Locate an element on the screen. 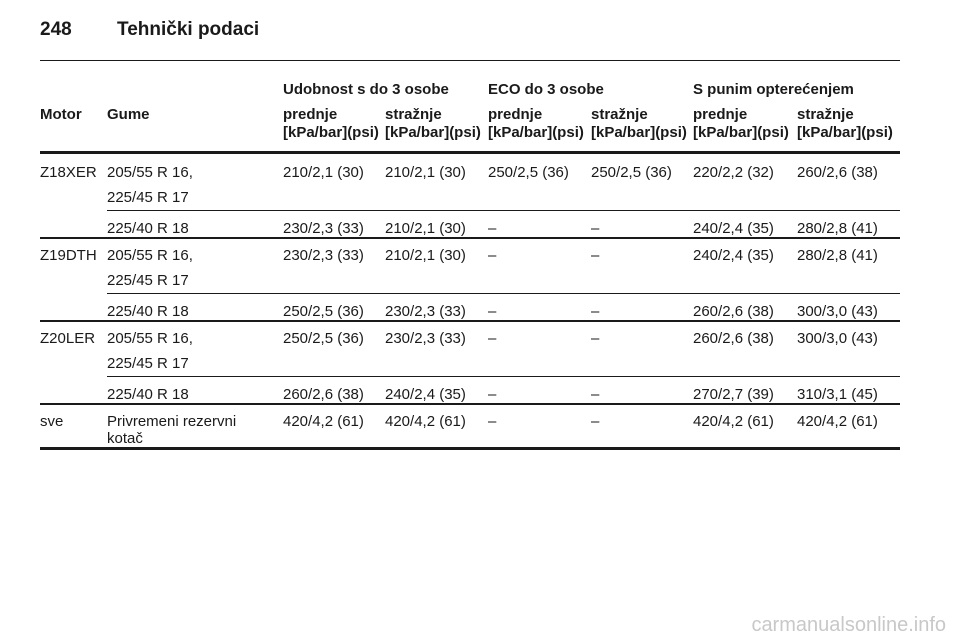 This screenshot has width=960, height=642. page-number: 248 is located at coordinates (56, 29).